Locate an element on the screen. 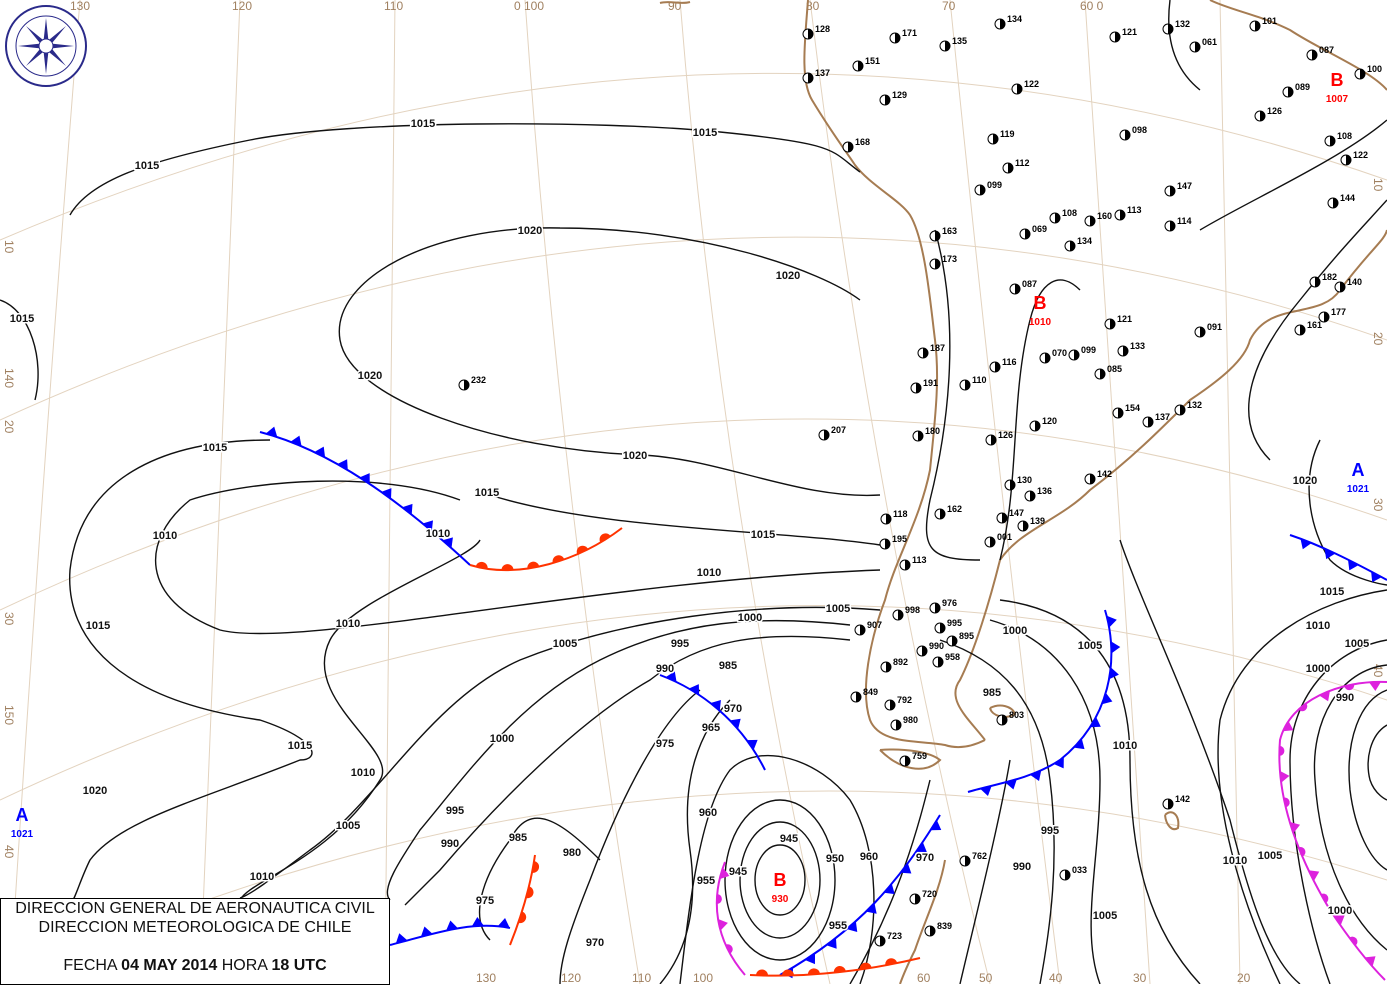 The width and height of the screenshot is (1387, 985). station-pressure: 089 is located at coordinates (1302, 87).